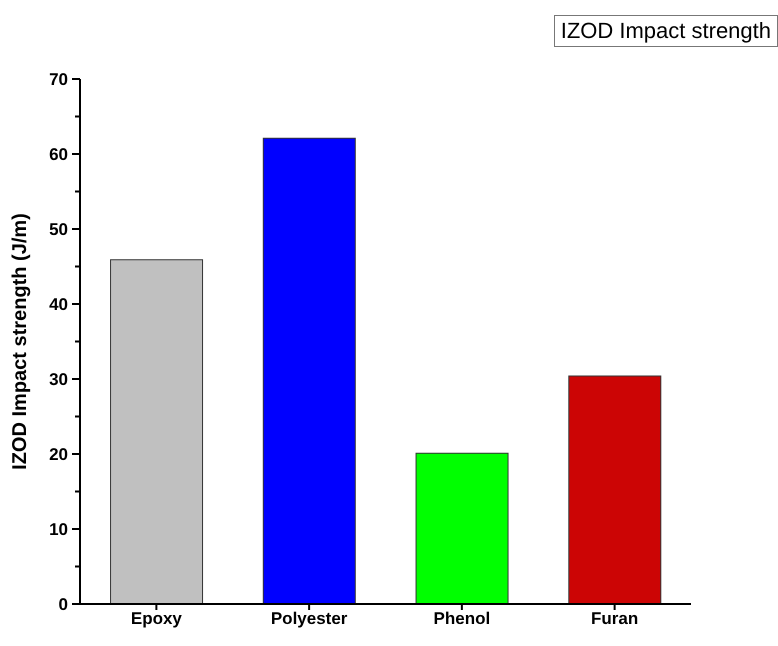 Image resolution: width=778 pixels, height=646 pixels. What do you see at coordinates (309, 618) in the screenshot?
I see `x-tick-label: Polyester` at bounding box center [309, 618].